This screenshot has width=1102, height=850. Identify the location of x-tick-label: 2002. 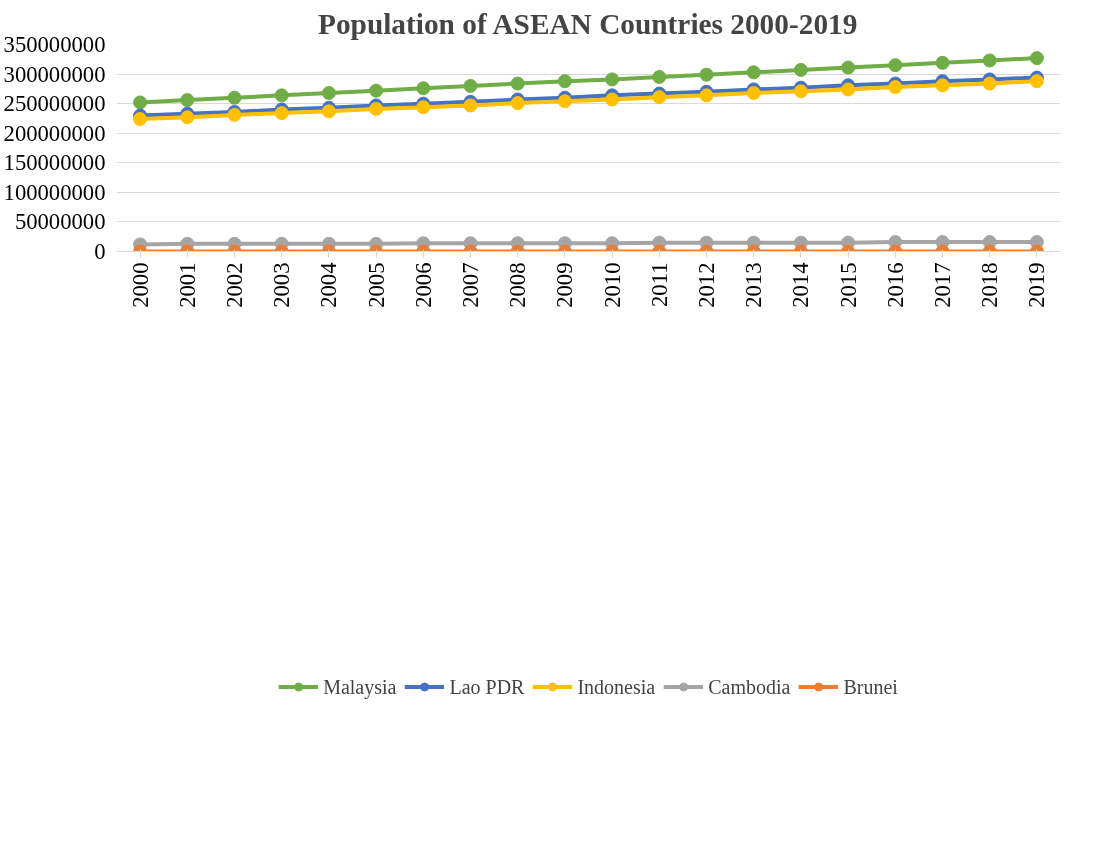
(234, 285).